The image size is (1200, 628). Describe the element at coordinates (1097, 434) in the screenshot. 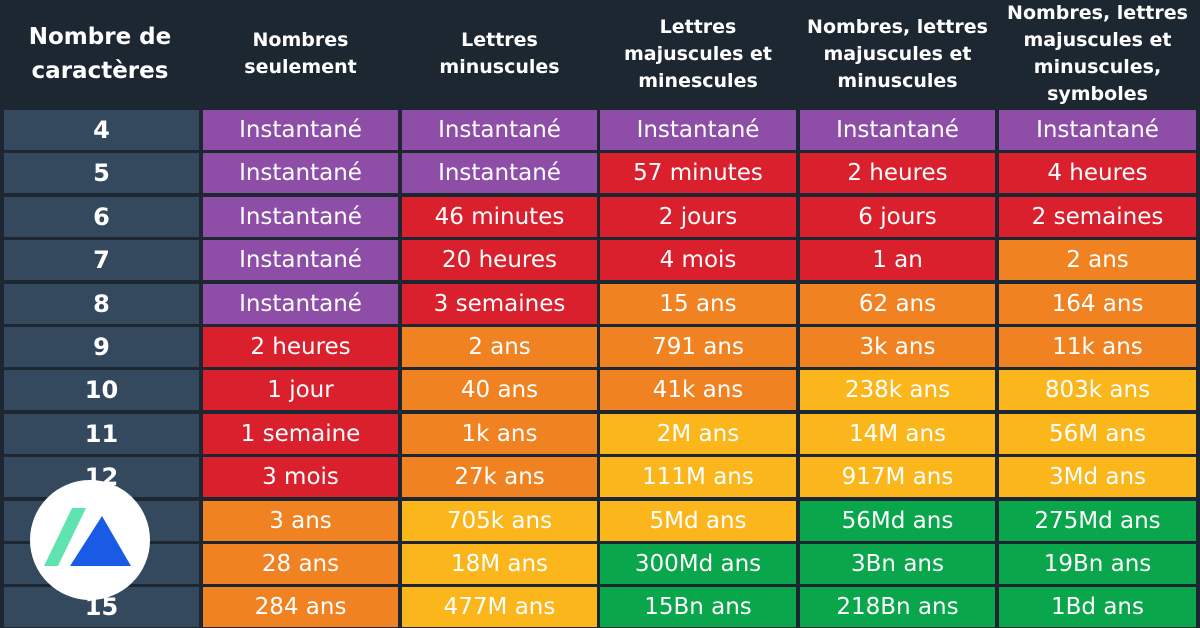

I see `table-cell: 56M ans` at that location.